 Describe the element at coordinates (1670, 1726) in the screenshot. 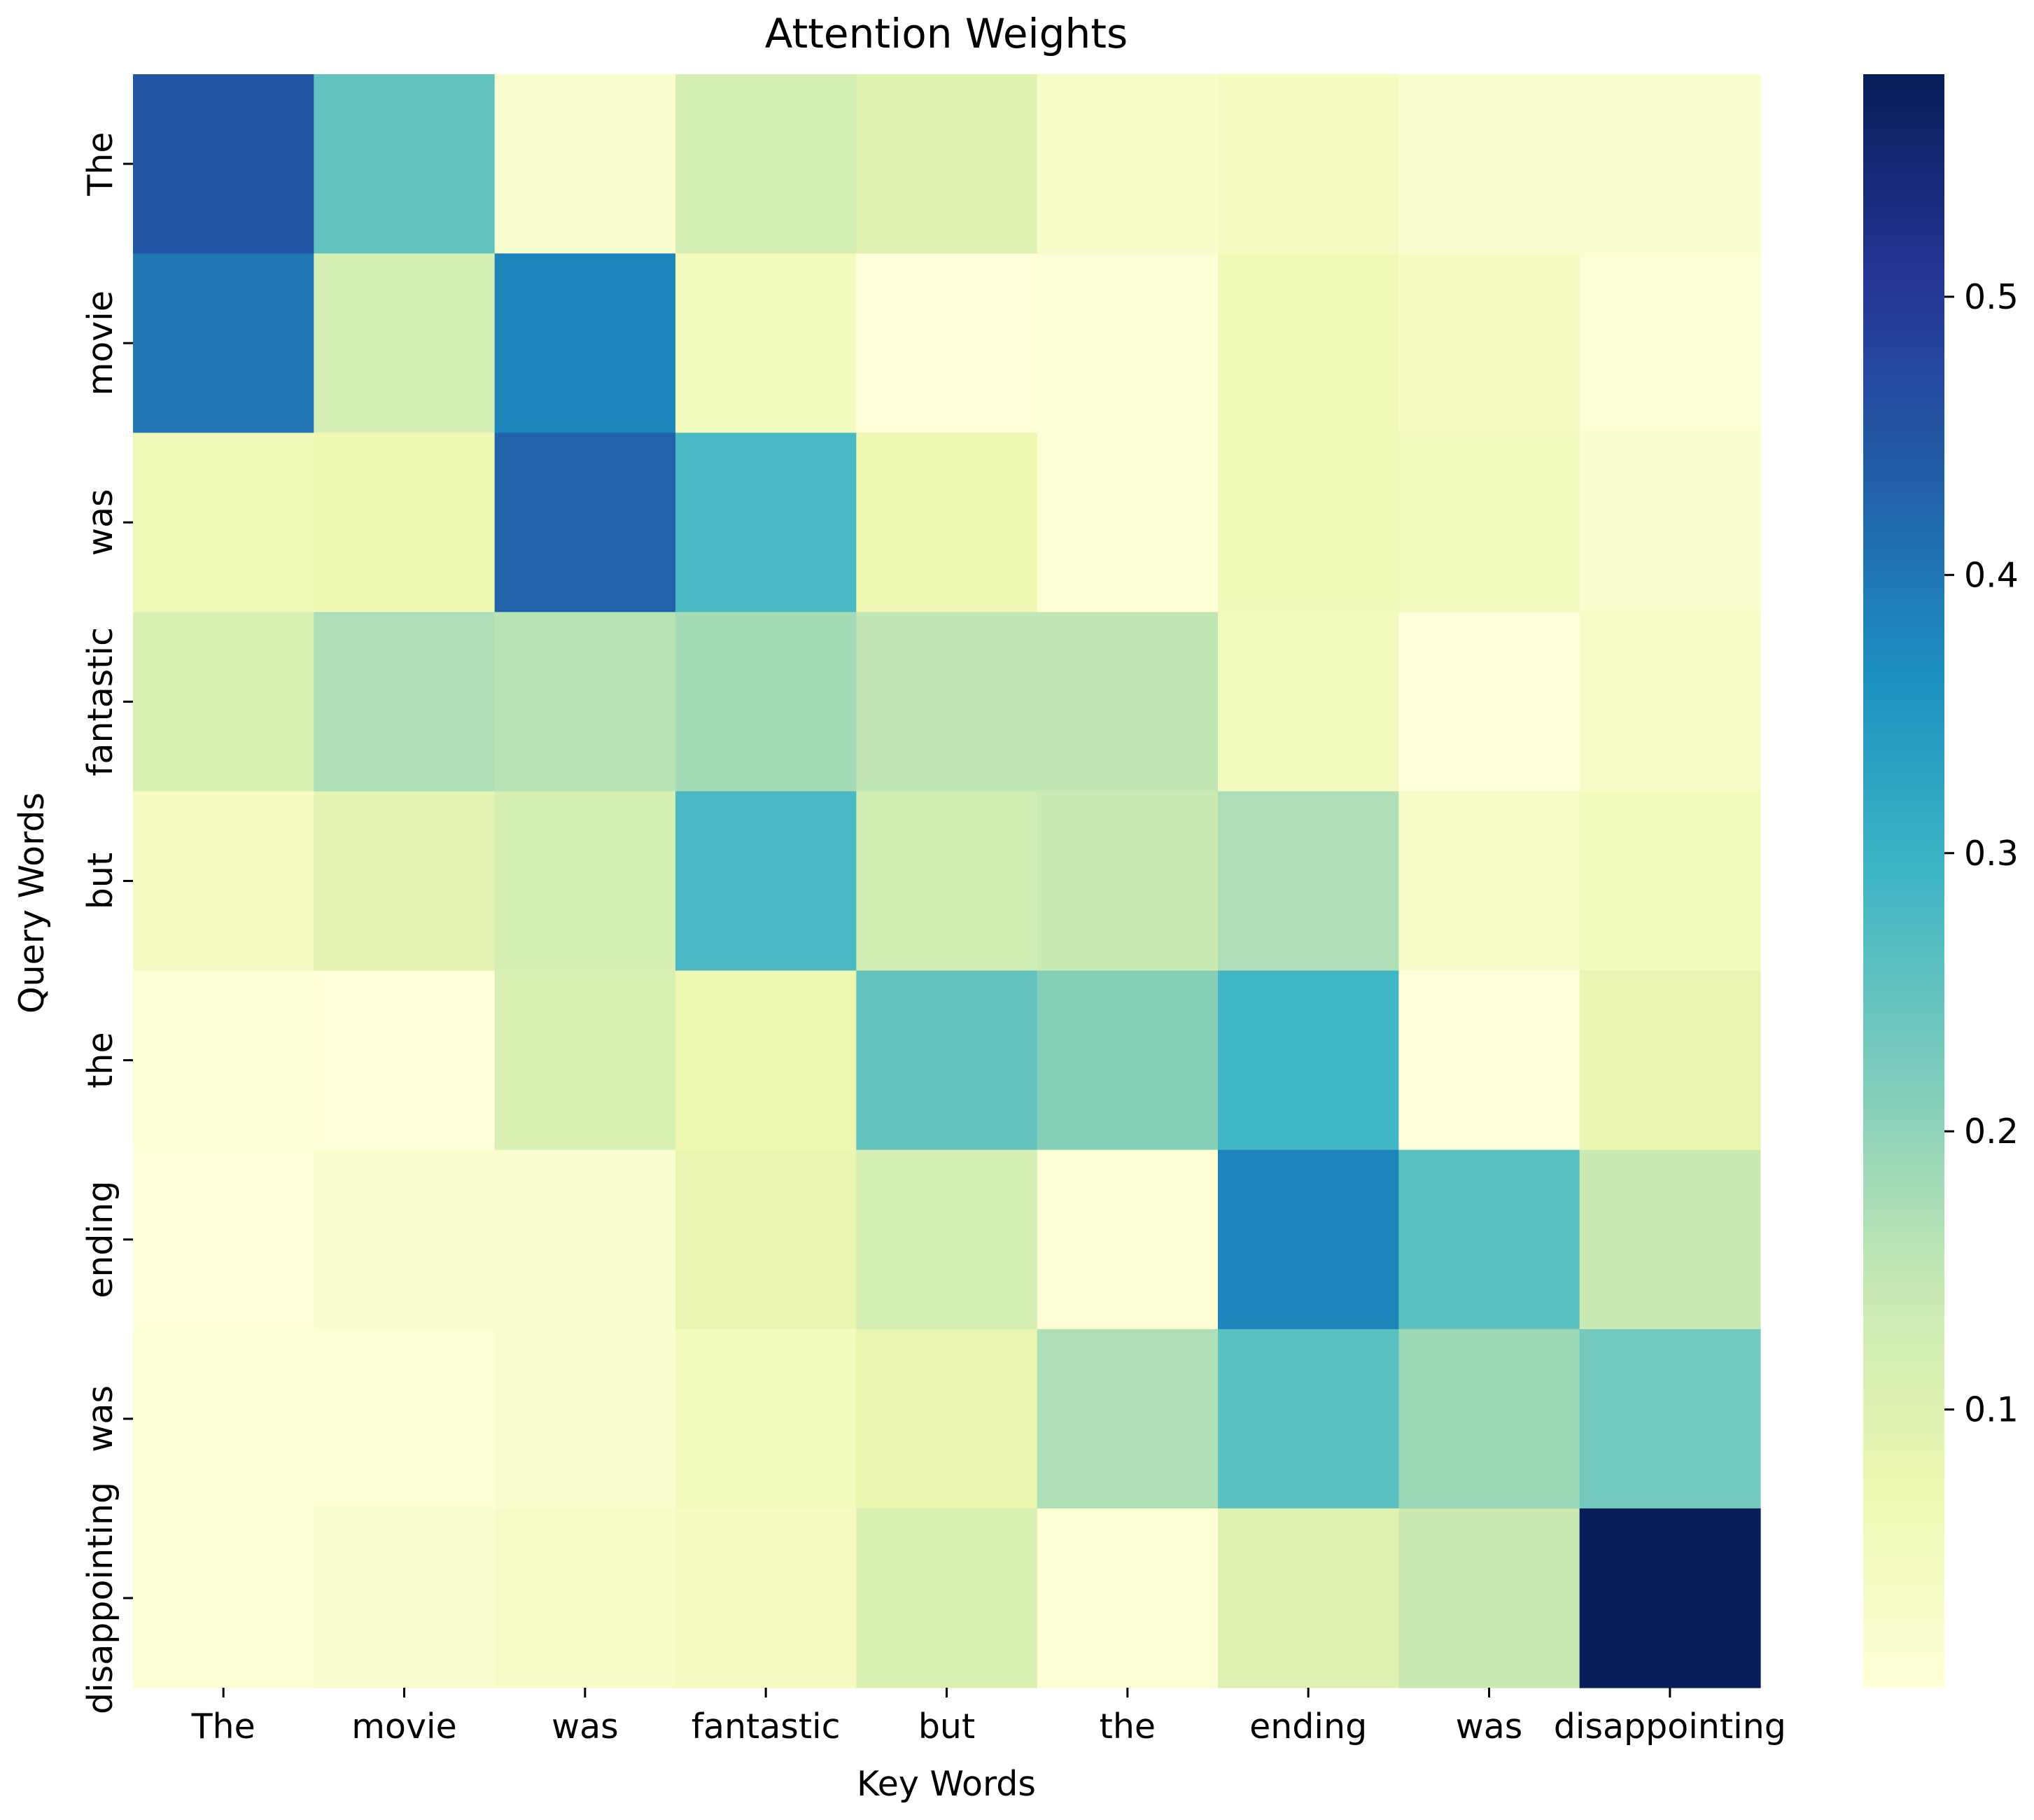

I see `x-tick-label: disappointing` at that location.